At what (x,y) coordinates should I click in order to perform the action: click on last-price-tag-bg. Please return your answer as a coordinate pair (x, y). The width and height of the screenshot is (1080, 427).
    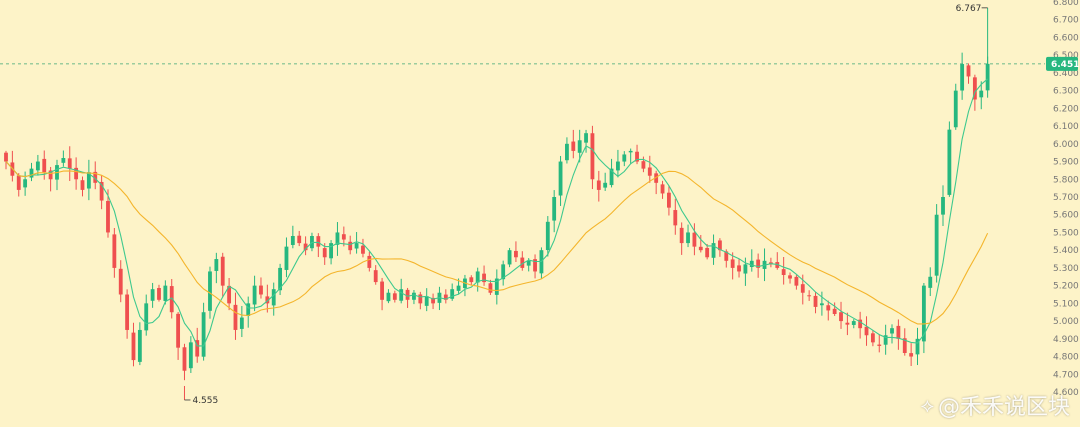
    Looking at the image, I should click on (1062, 63).